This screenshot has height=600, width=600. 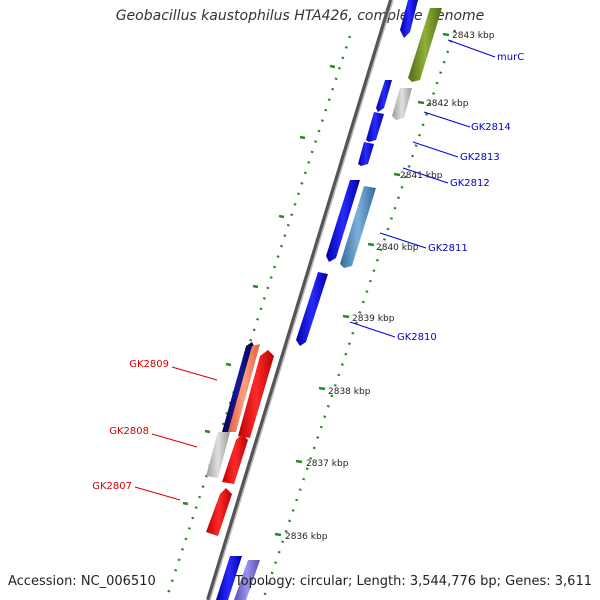 What do you see at coordinates (219, 512) in the screenshot?
I see `gene-GK2807-feature` at bounding box center [219, 512].